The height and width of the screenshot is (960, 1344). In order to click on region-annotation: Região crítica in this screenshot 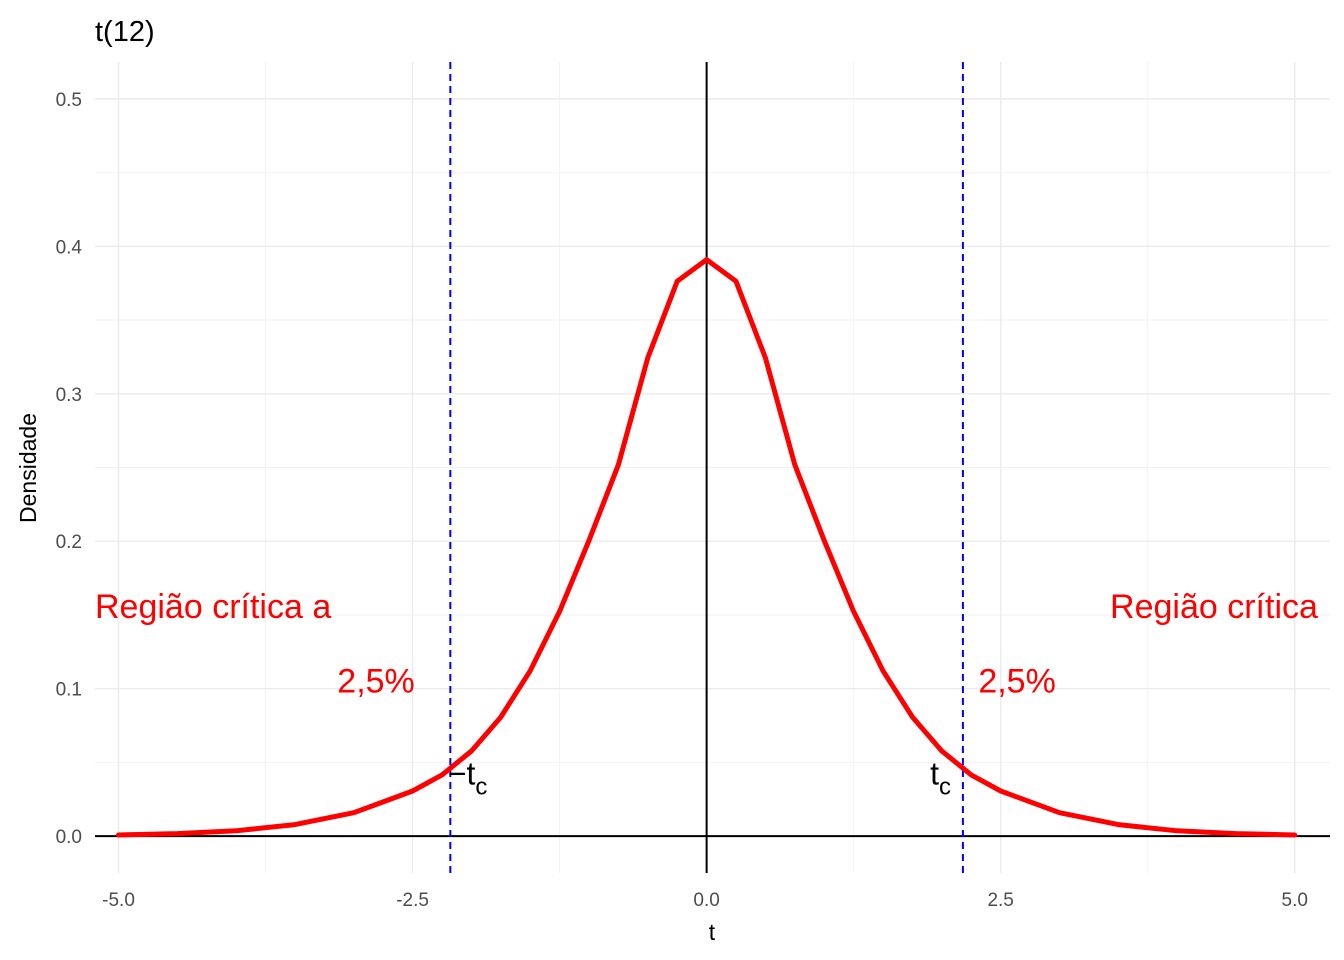, I will do `click(1214, 607)`.